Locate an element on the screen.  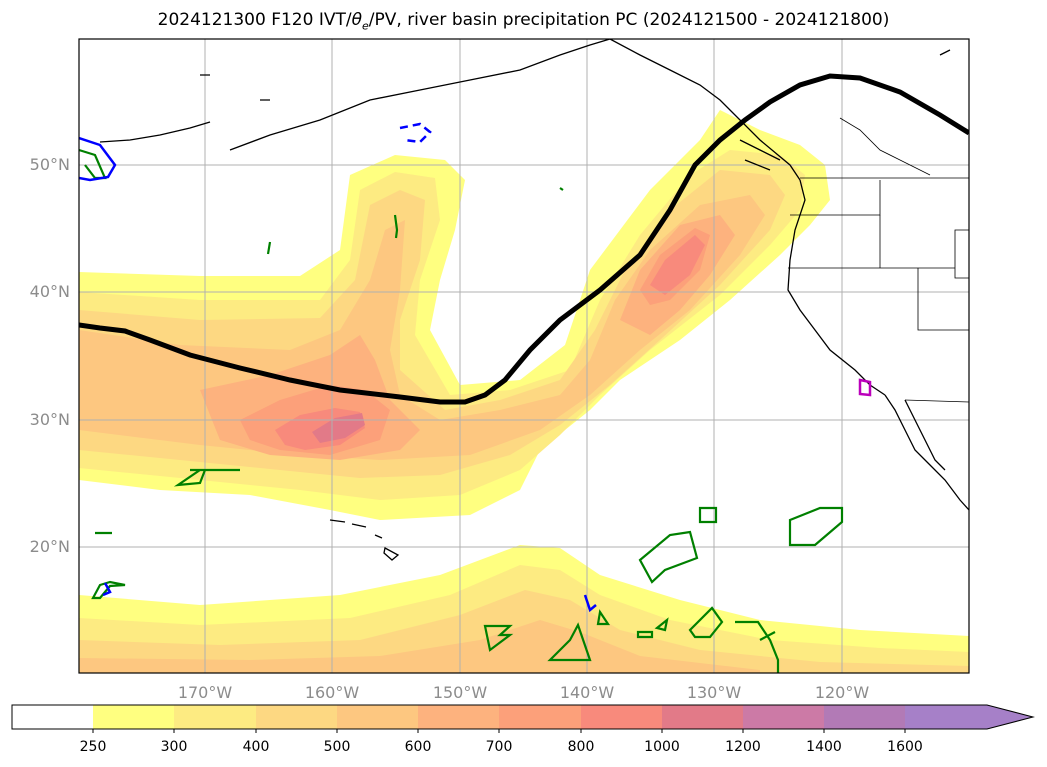
small-islands is located at coordinates (575, 75).